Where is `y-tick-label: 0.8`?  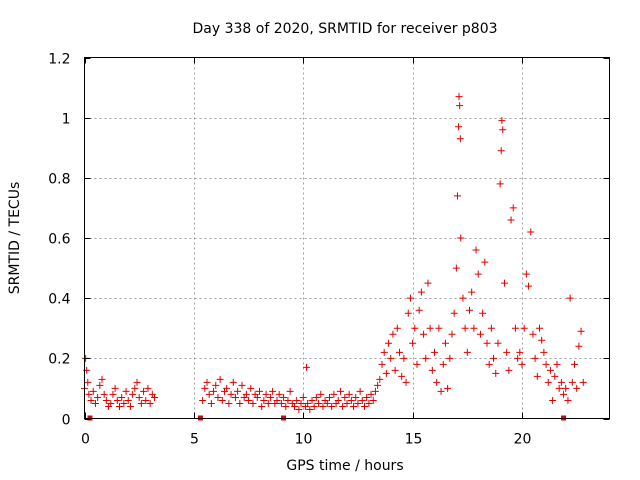
y-tick-label: 0.8 is located at coordinates (59, 180).